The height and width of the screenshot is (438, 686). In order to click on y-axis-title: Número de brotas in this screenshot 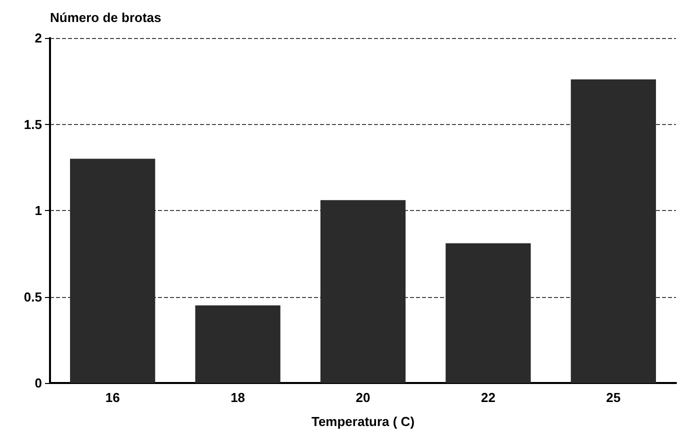, I will do `click(106, 17)`.